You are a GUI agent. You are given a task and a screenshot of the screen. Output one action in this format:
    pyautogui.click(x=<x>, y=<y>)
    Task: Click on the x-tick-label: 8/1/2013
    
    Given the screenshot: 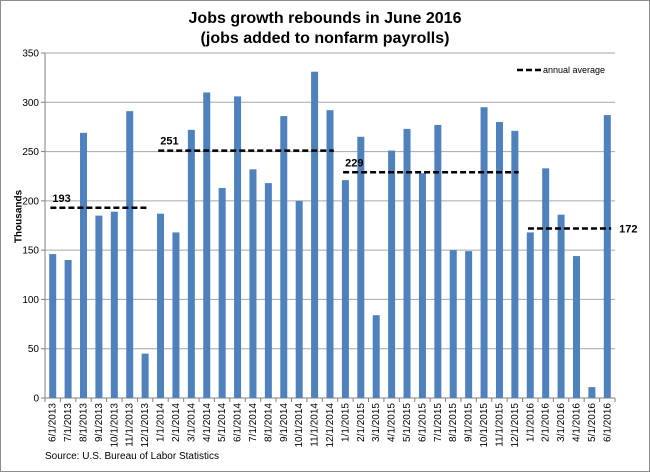 What is the action you would take?
    pyautogui.click(x=84, y=422)
    